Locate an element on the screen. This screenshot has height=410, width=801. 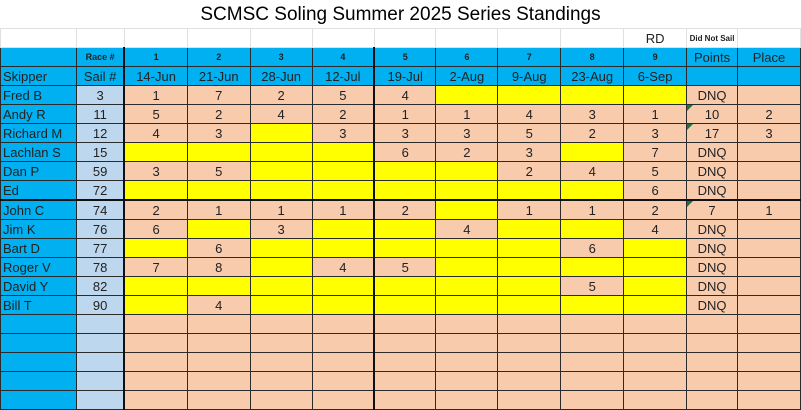
sail-number: 90 is located at coordinates (100, 305).